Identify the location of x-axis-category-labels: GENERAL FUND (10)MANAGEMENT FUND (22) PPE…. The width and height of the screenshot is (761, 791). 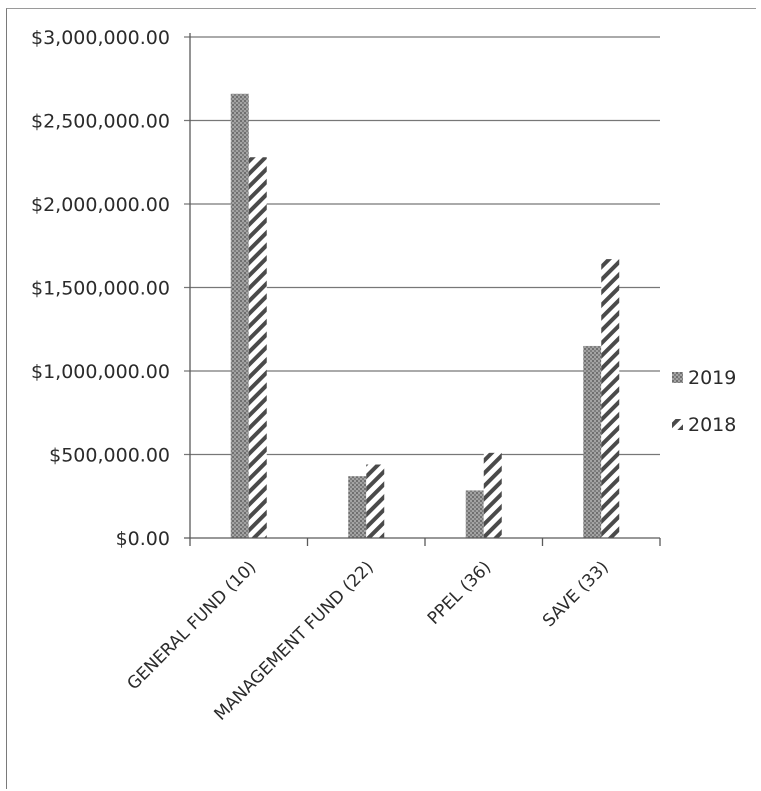
(368, 640).